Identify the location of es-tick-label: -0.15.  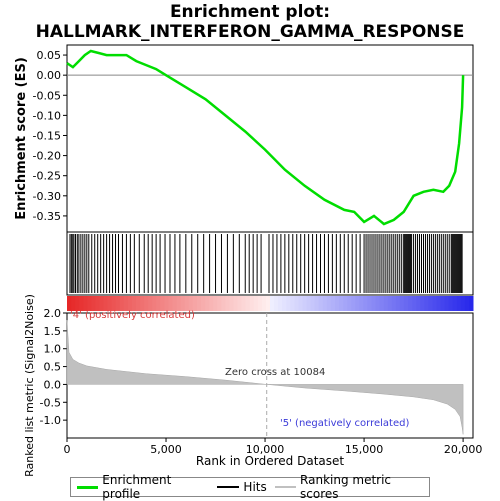
(47, 135).